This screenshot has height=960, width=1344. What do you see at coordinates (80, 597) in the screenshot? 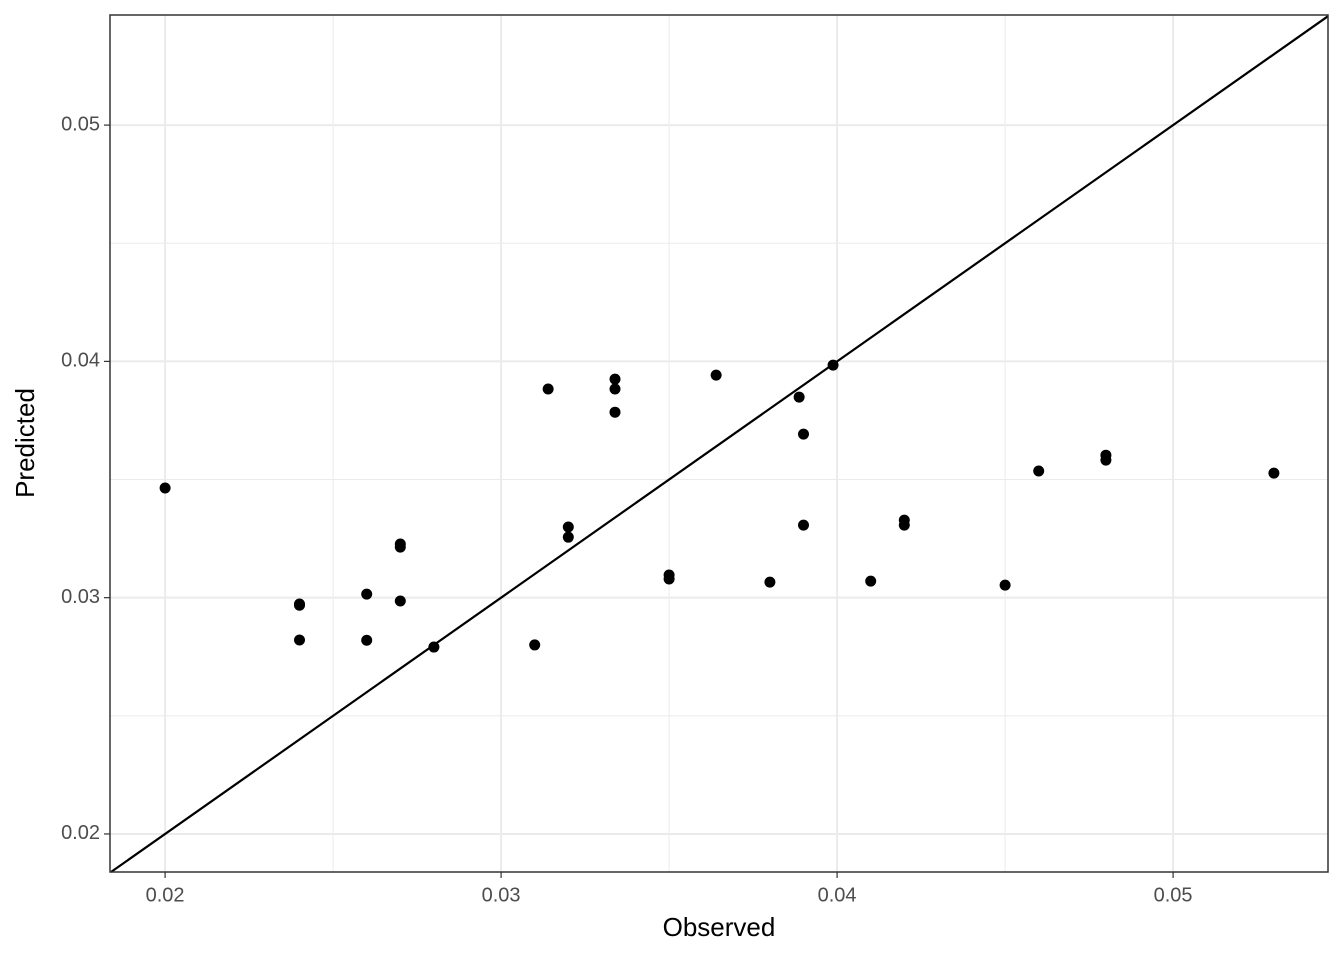
I see `y-tick-label: 0.03` at bounding box center [80, 597].